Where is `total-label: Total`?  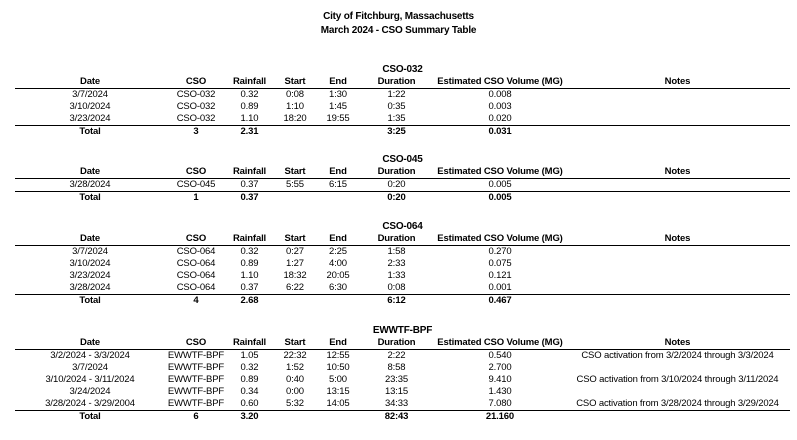 total-label: Total is located at coordinates (90, 416).